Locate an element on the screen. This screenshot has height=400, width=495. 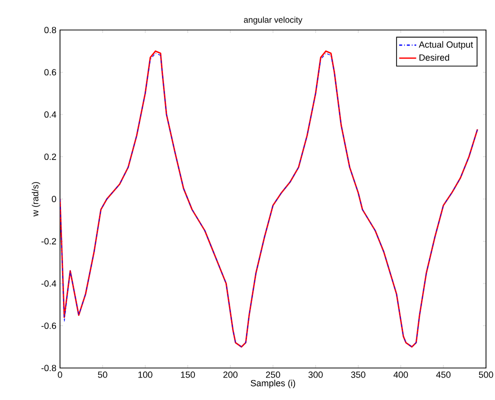
x-tick-label: 300 is located at coordinates (315, 375).